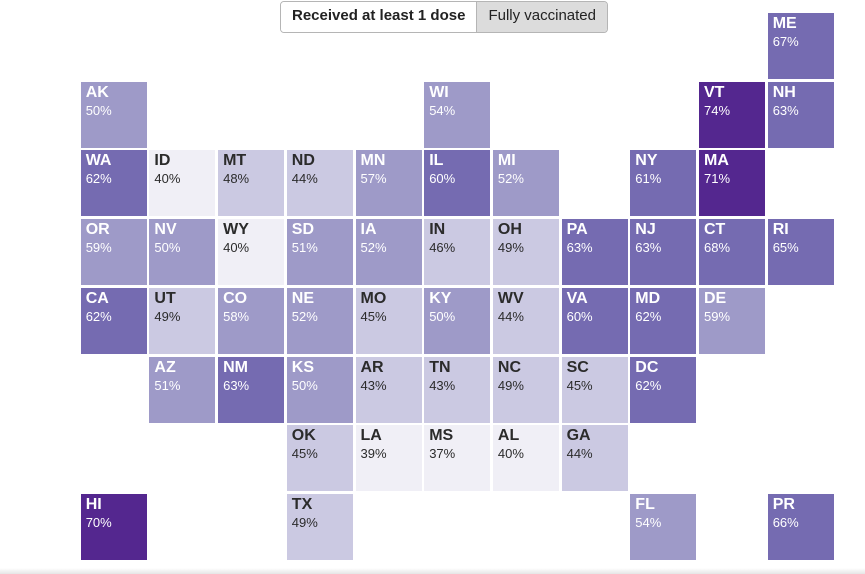 This screenshot has height=574, width=865. I want to click on state-tile-wa: WA 62%, so click(113, 183).